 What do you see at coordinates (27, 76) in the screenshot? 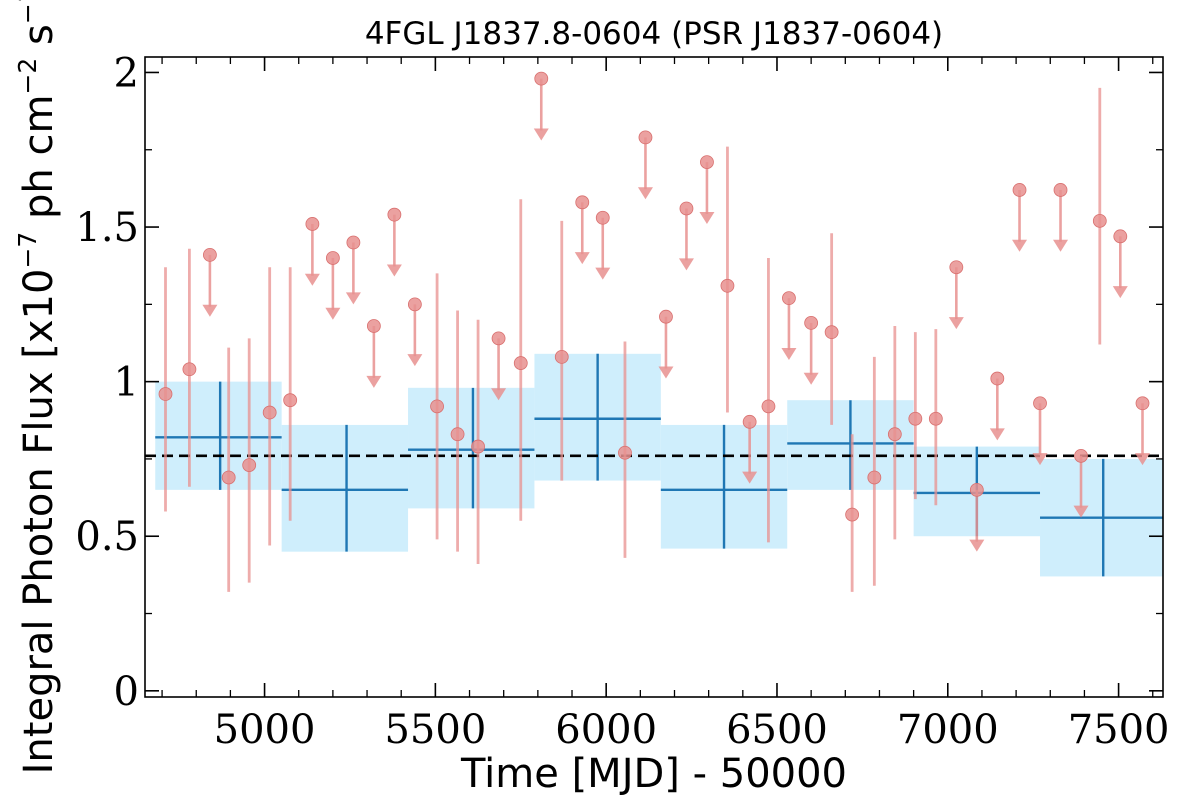
I see `y-axis-label-exponent: −2` at bounding box center [27, 76].